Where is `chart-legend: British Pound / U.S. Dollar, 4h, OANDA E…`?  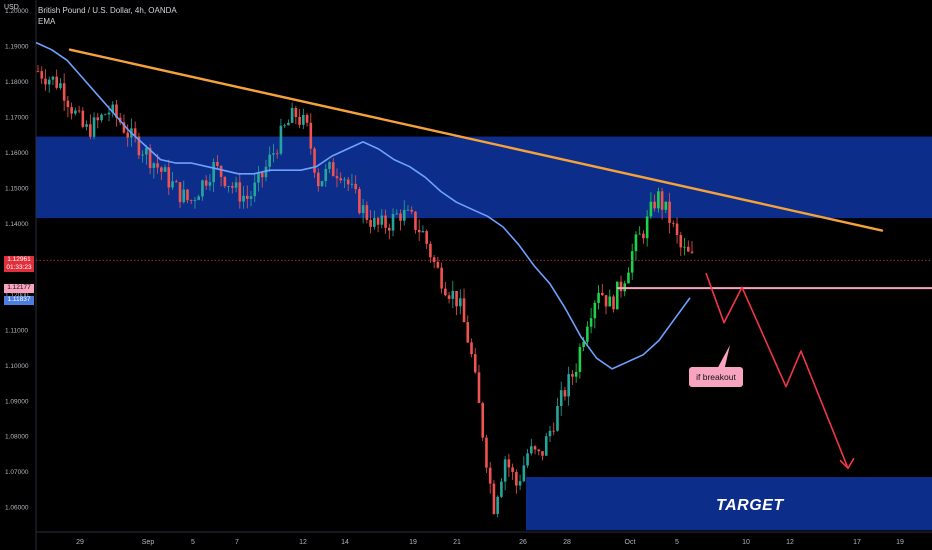
chart-legend: British Pound / U.S. Dollar, 4h, OANDA E… is located at coordinates (107, 16).